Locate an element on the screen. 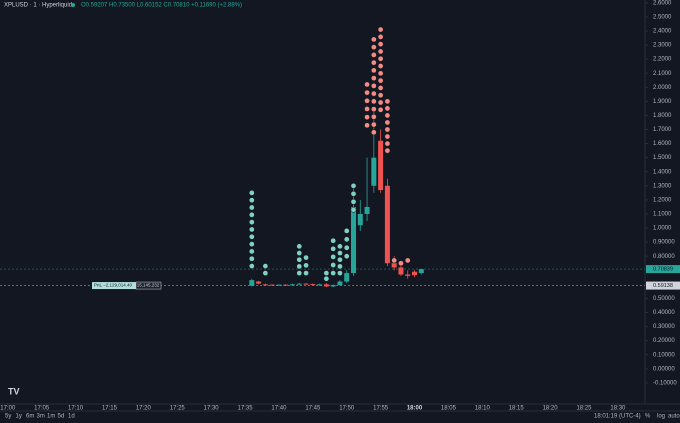 The image size is (680, 423). range-button: 3m is located at coordinates (41, 417).